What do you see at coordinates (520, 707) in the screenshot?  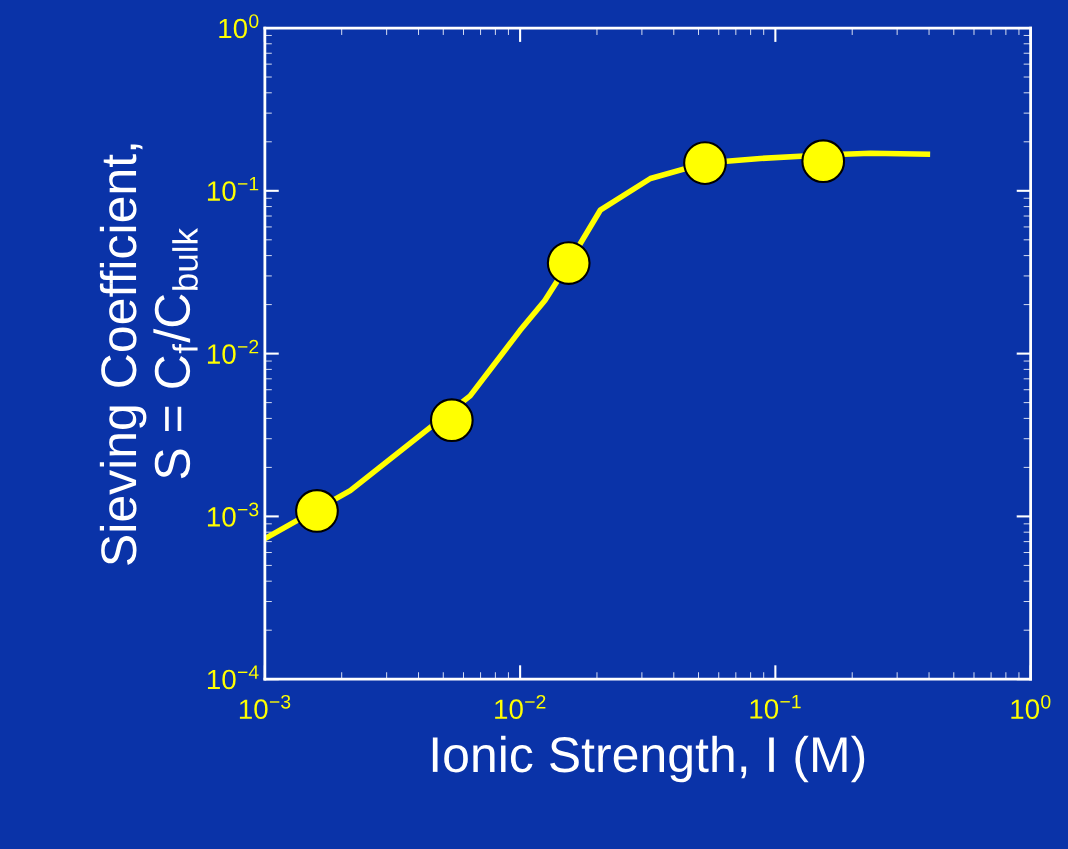 I see `x-tick-label: 10$^{−2}$` at bounding box center [520, 707].